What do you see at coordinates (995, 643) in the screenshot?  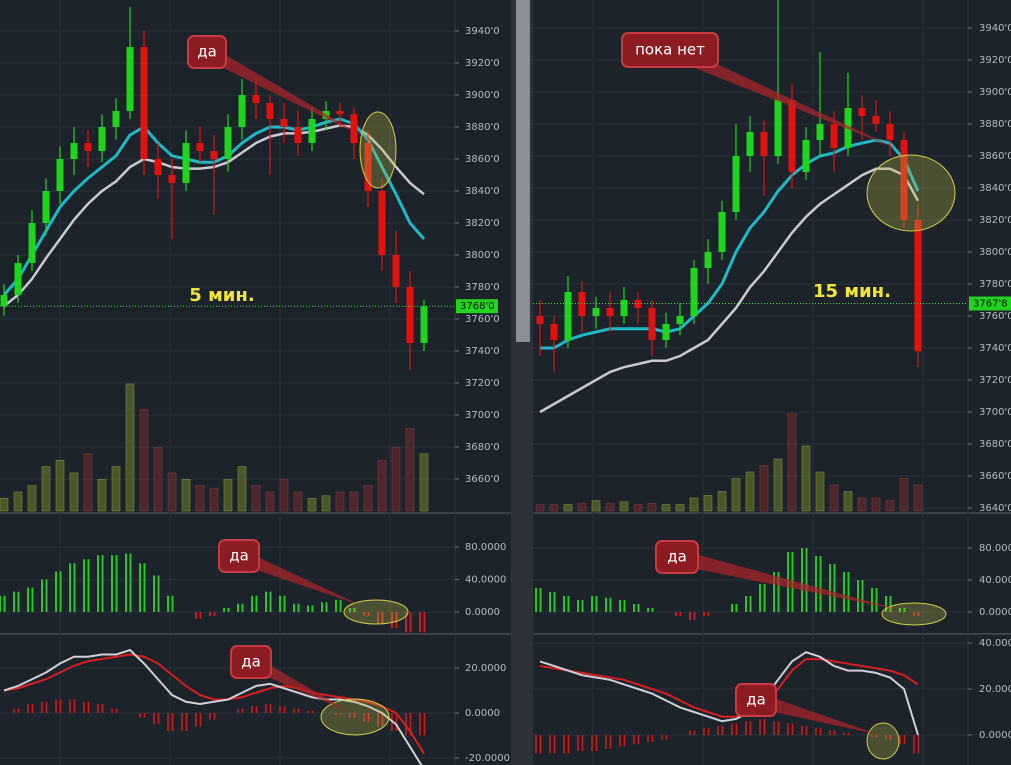 I see `osc-tick-label: 40.0000` at bounding box center [995, 643].